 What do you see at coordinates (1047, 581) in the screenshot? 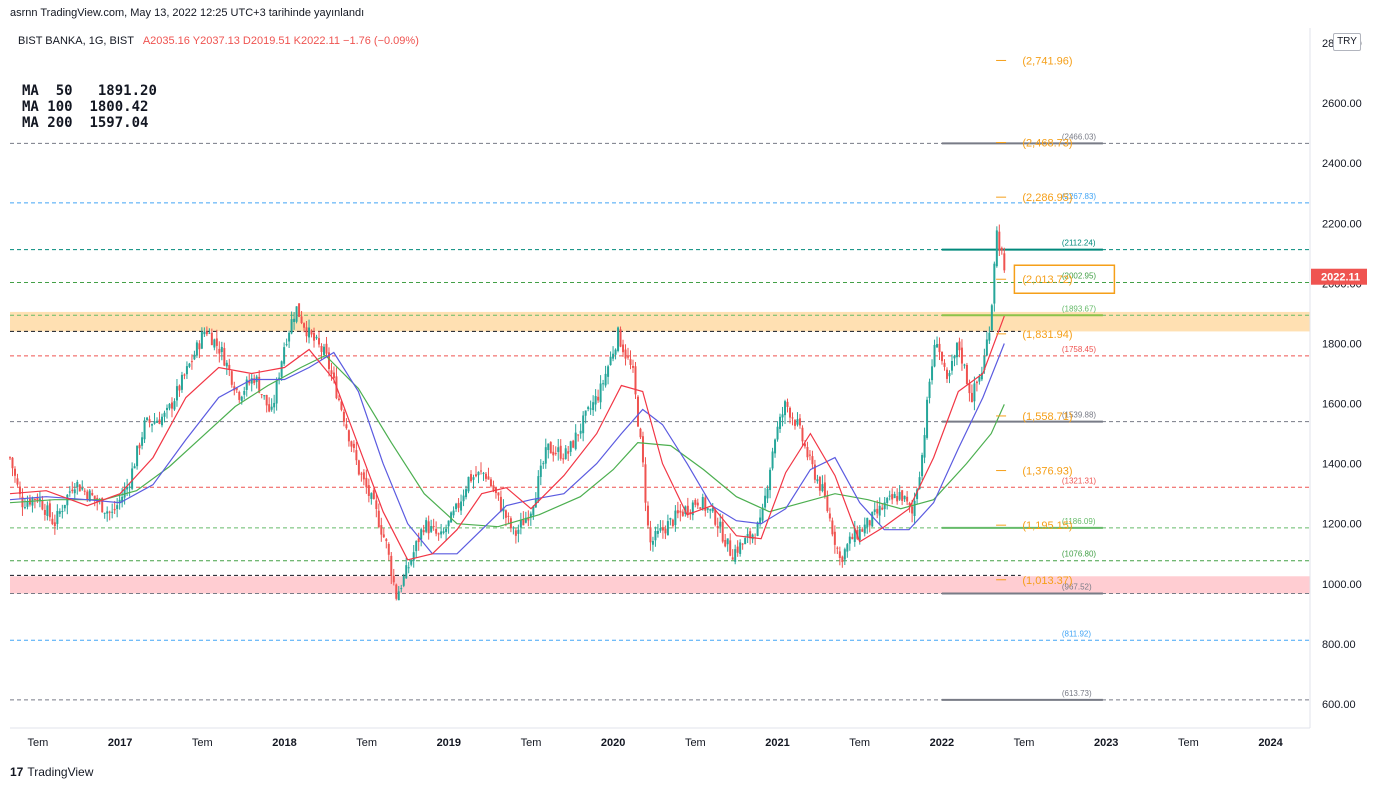
I see `fib-target-label: (1,013.37)` at bounding box center [1047, 581].